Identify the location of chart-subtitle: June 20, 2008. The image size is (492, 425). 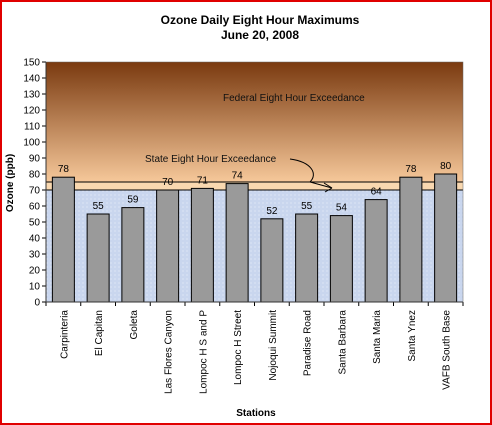
(260, 35).